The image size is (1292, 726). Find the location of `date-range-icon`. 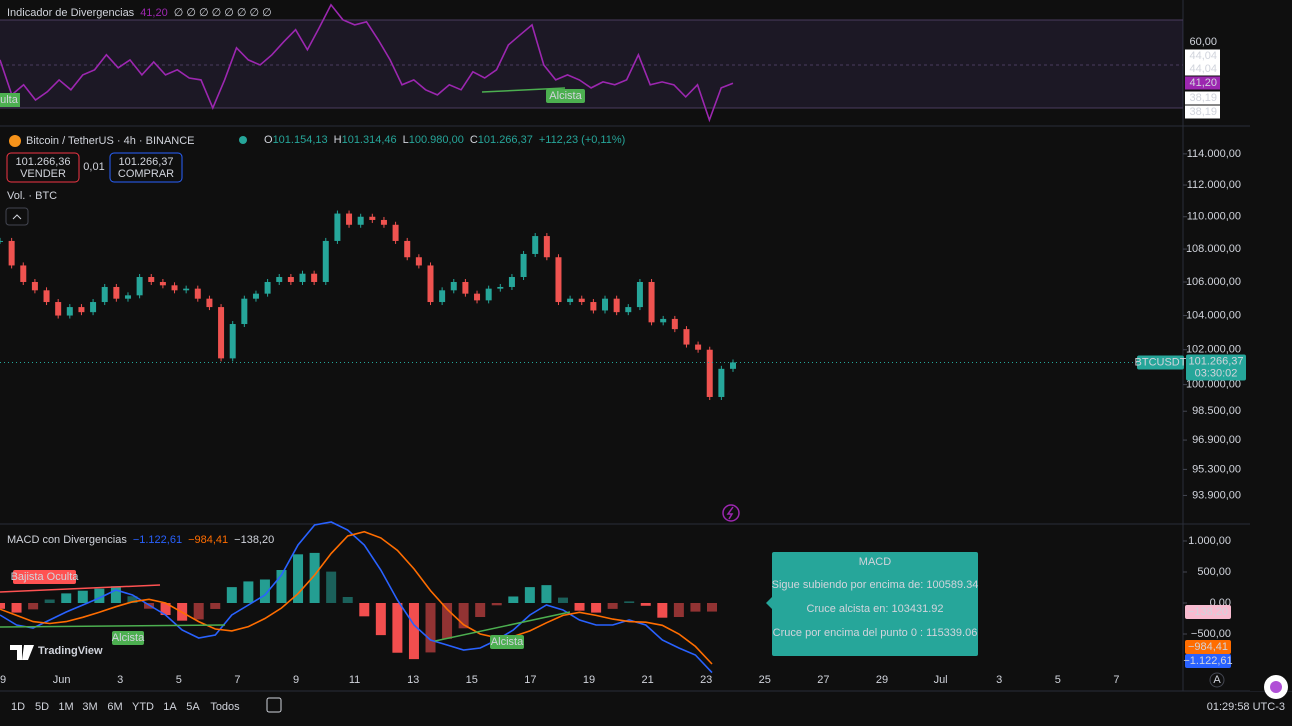

date-range-icon is located at coordinates (274, 705).